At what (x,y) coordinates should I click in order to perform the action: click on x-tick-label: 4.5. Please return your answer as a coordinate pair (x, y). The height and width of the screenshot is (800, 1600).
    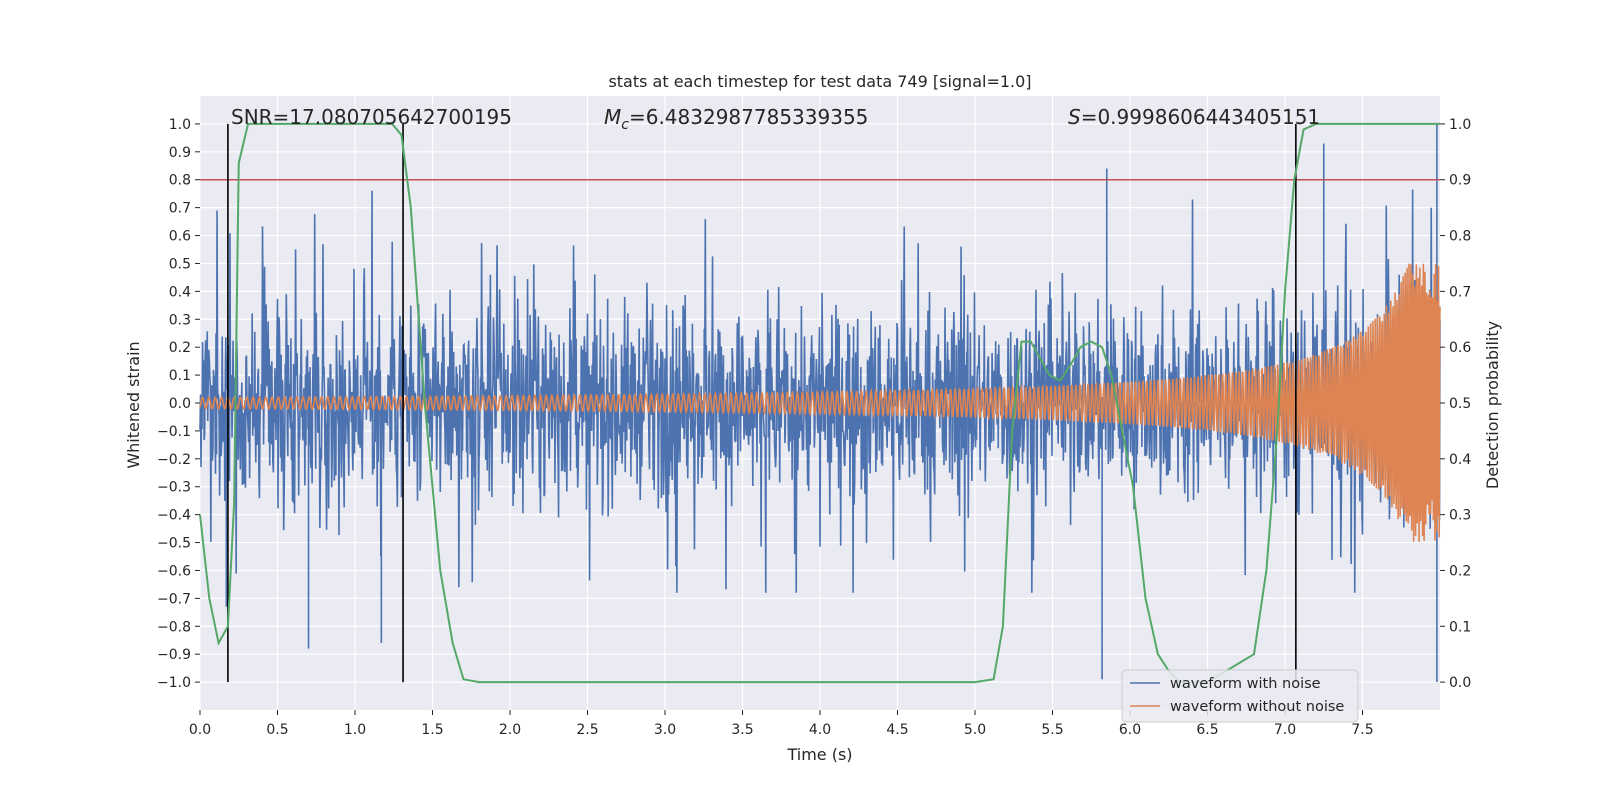
    Looking at the image, I should click on (897, 730).